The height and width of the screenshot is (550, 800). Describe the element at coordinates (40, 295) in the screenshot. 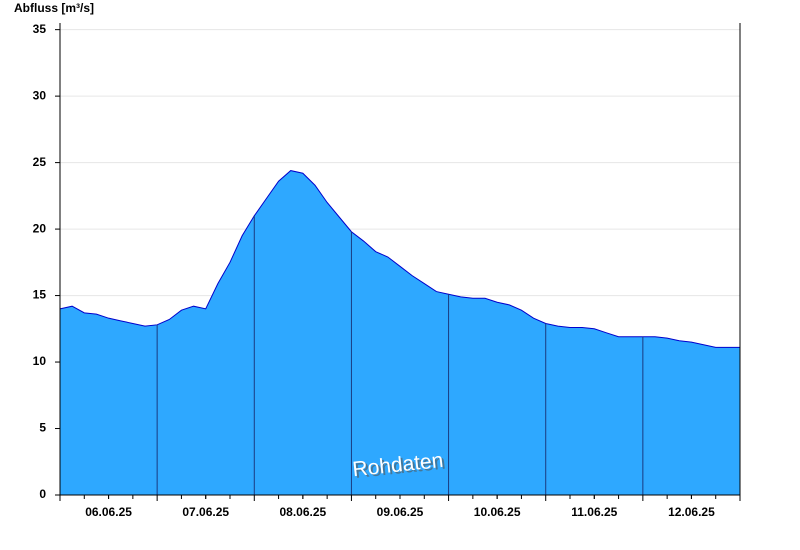

I see `y-tick-label: 15` at that location.